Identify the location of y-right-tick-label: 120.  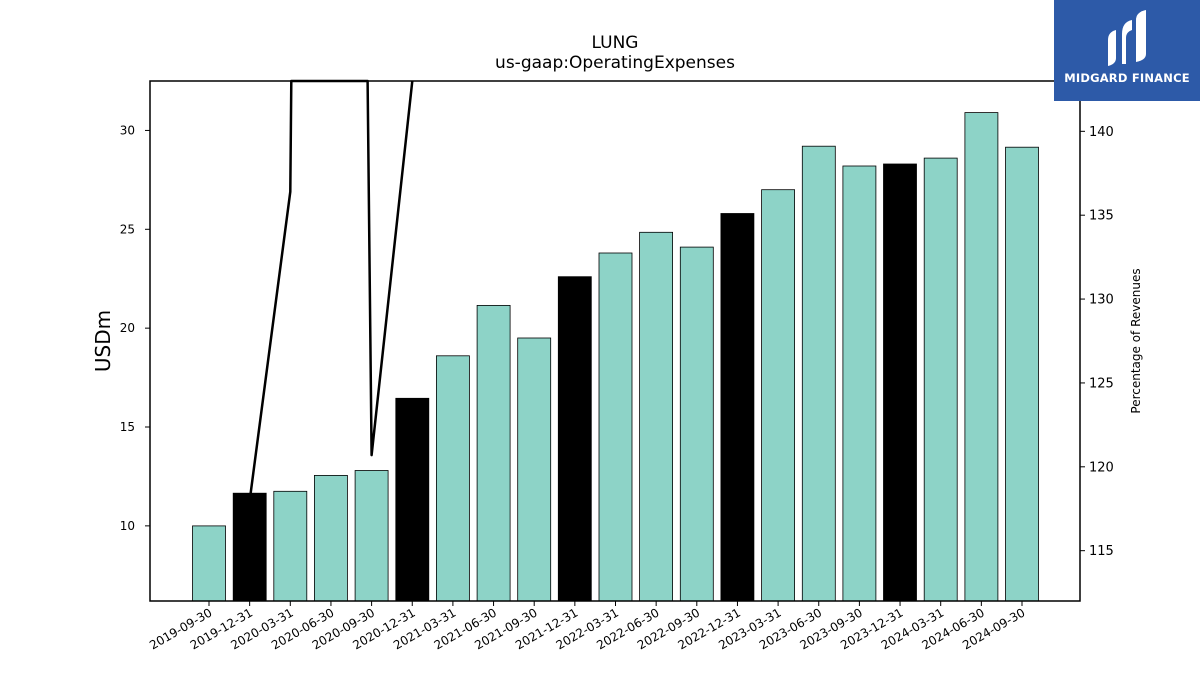
(1101, 467).